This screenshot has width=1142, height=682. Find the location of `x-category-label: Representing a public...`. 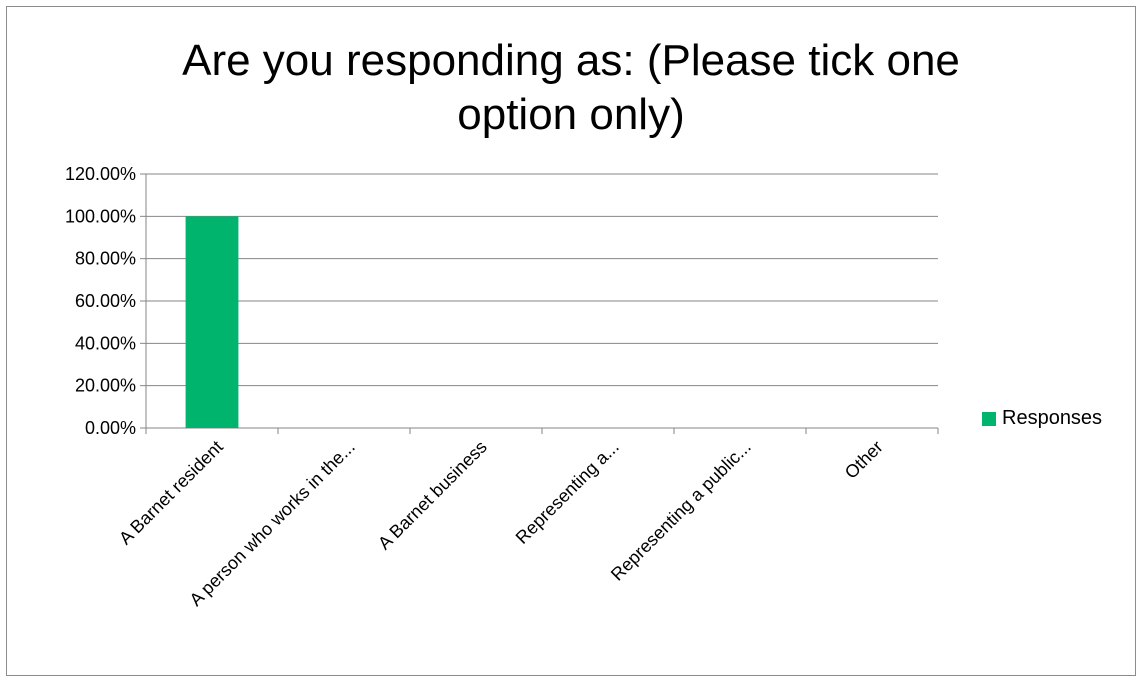

x-category-label: Representing a public... is located at coordinates (681, 511).